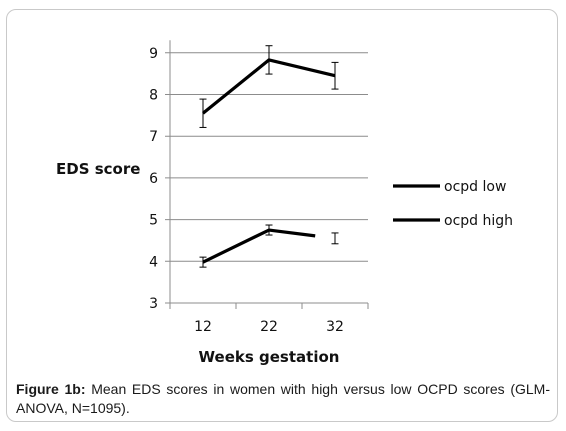  Describe the element at coordinates (153, 221) in the screenshot. I see `y-tick-label: 5` at that location.